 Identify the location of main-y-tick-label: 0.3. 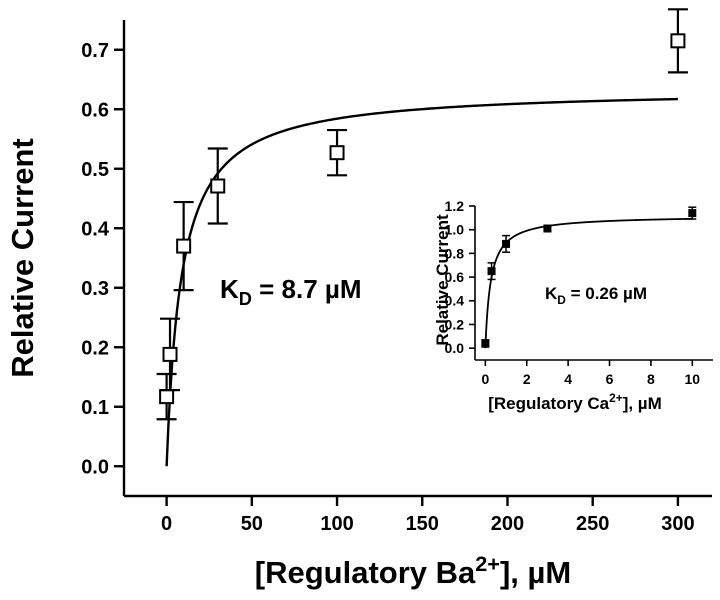
(95, 289).